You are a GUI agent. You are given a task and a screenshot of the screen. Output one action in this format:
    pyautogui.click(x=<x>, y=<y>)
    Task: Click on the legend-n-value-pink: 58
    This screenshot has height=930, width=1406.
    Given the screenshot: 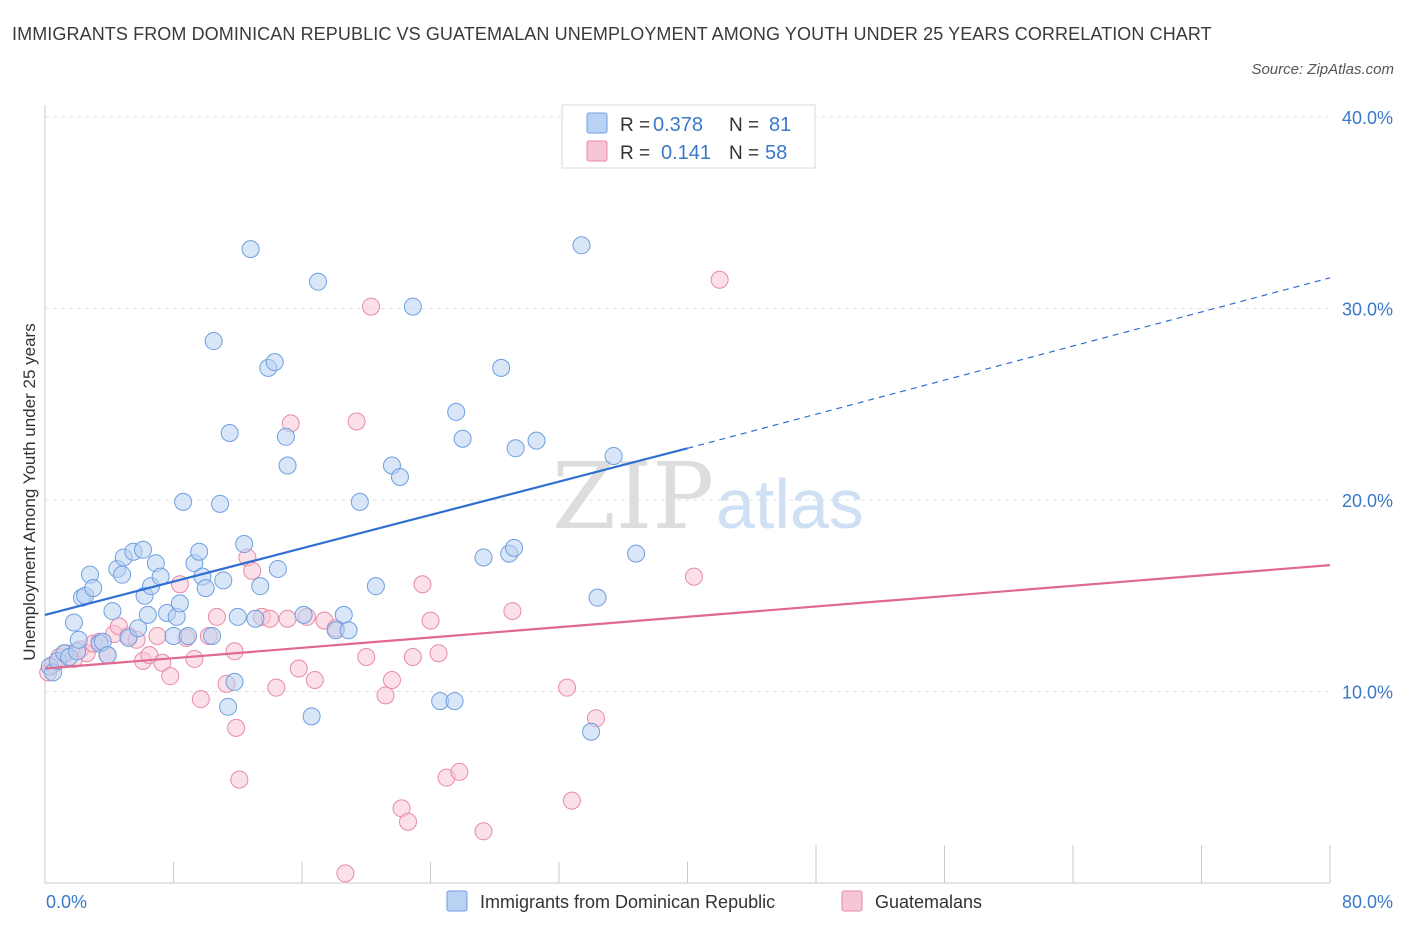 What is the action you would take?
    pyautogui.click(x=776, y=153)
    